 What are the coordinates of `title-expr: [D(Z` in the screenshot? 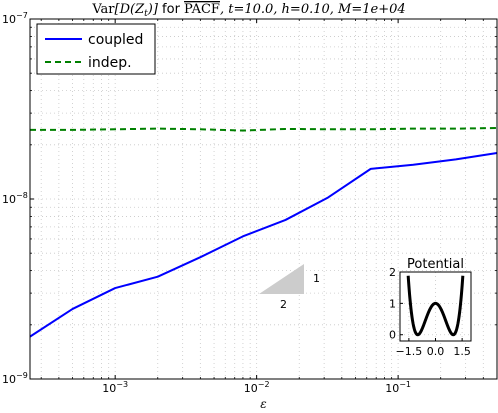 It's located at (130, 9).